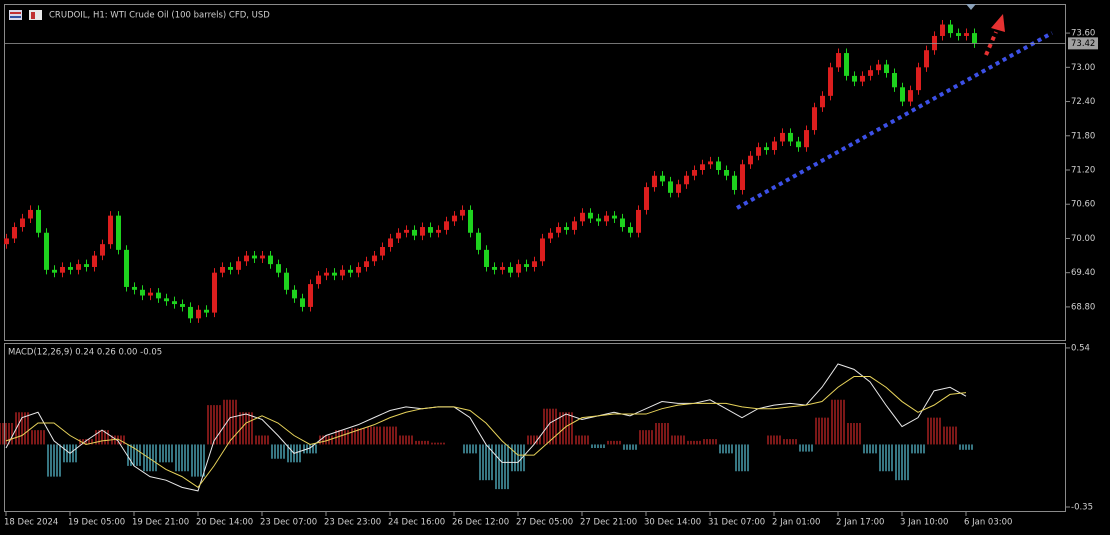  What do you see at coordinates (860, 523) in the screenshot?
I see `x-tick-label: 2 Jan 17:00` at bounding box center [860, 523].